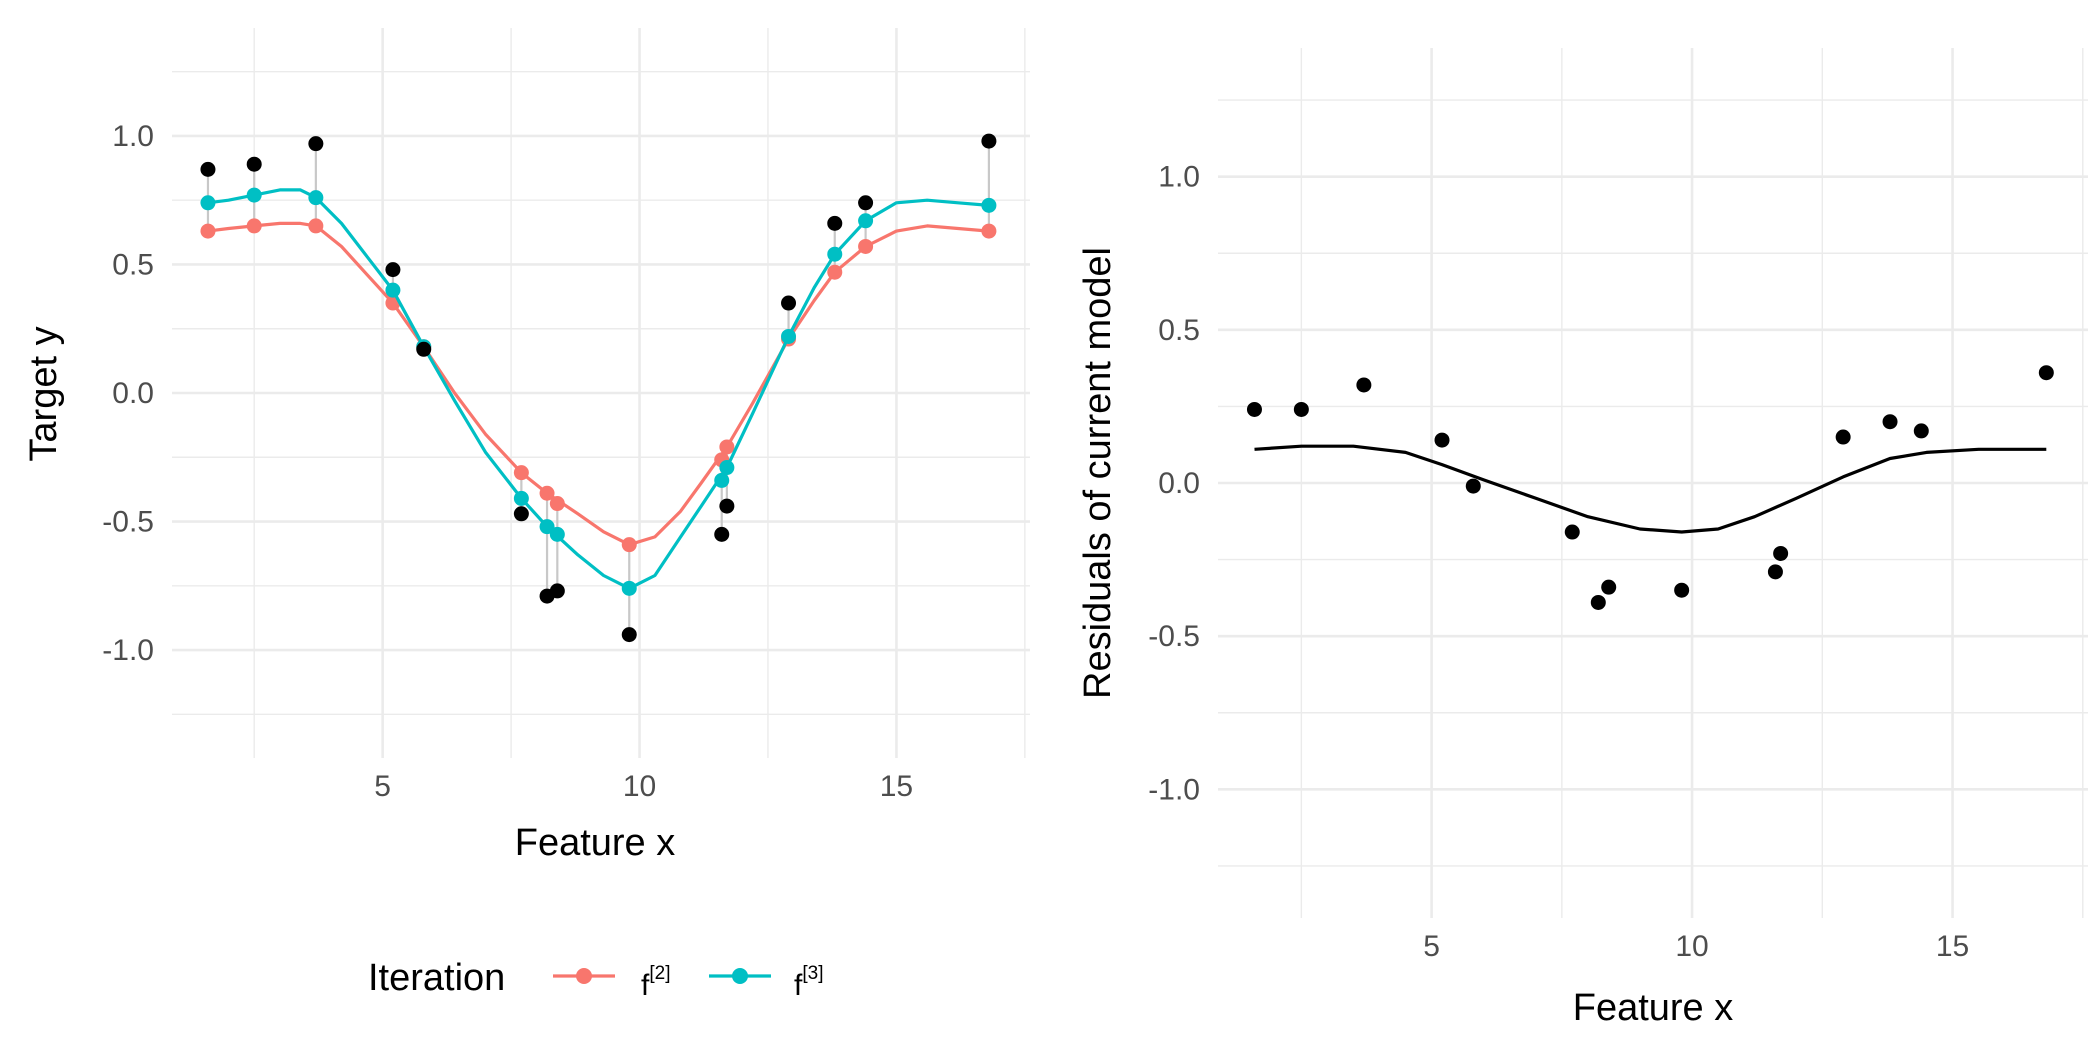 The image size is (2100, 1055). I want to click on left-y-tick-label: -0.5, so click(128, 522).